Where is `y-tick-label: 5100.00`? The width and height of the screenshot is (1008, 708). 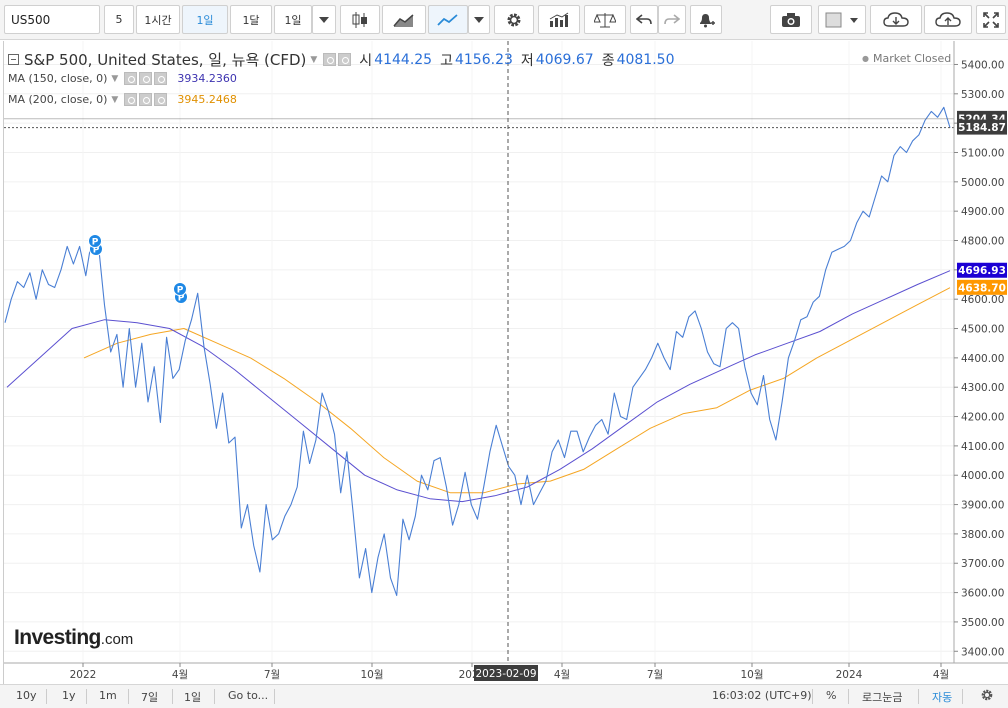
y-tick-label: 5100.00 is located at coordinates (982, 153).